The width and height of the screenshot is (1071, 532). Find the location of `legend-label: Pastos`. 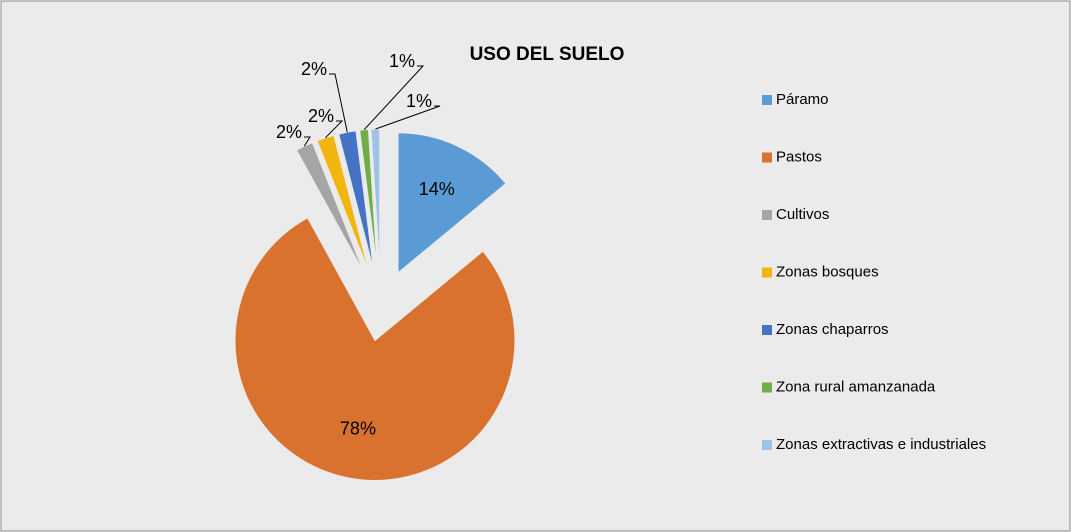

legend-label: Pastos is located at coordinates (799, 156).